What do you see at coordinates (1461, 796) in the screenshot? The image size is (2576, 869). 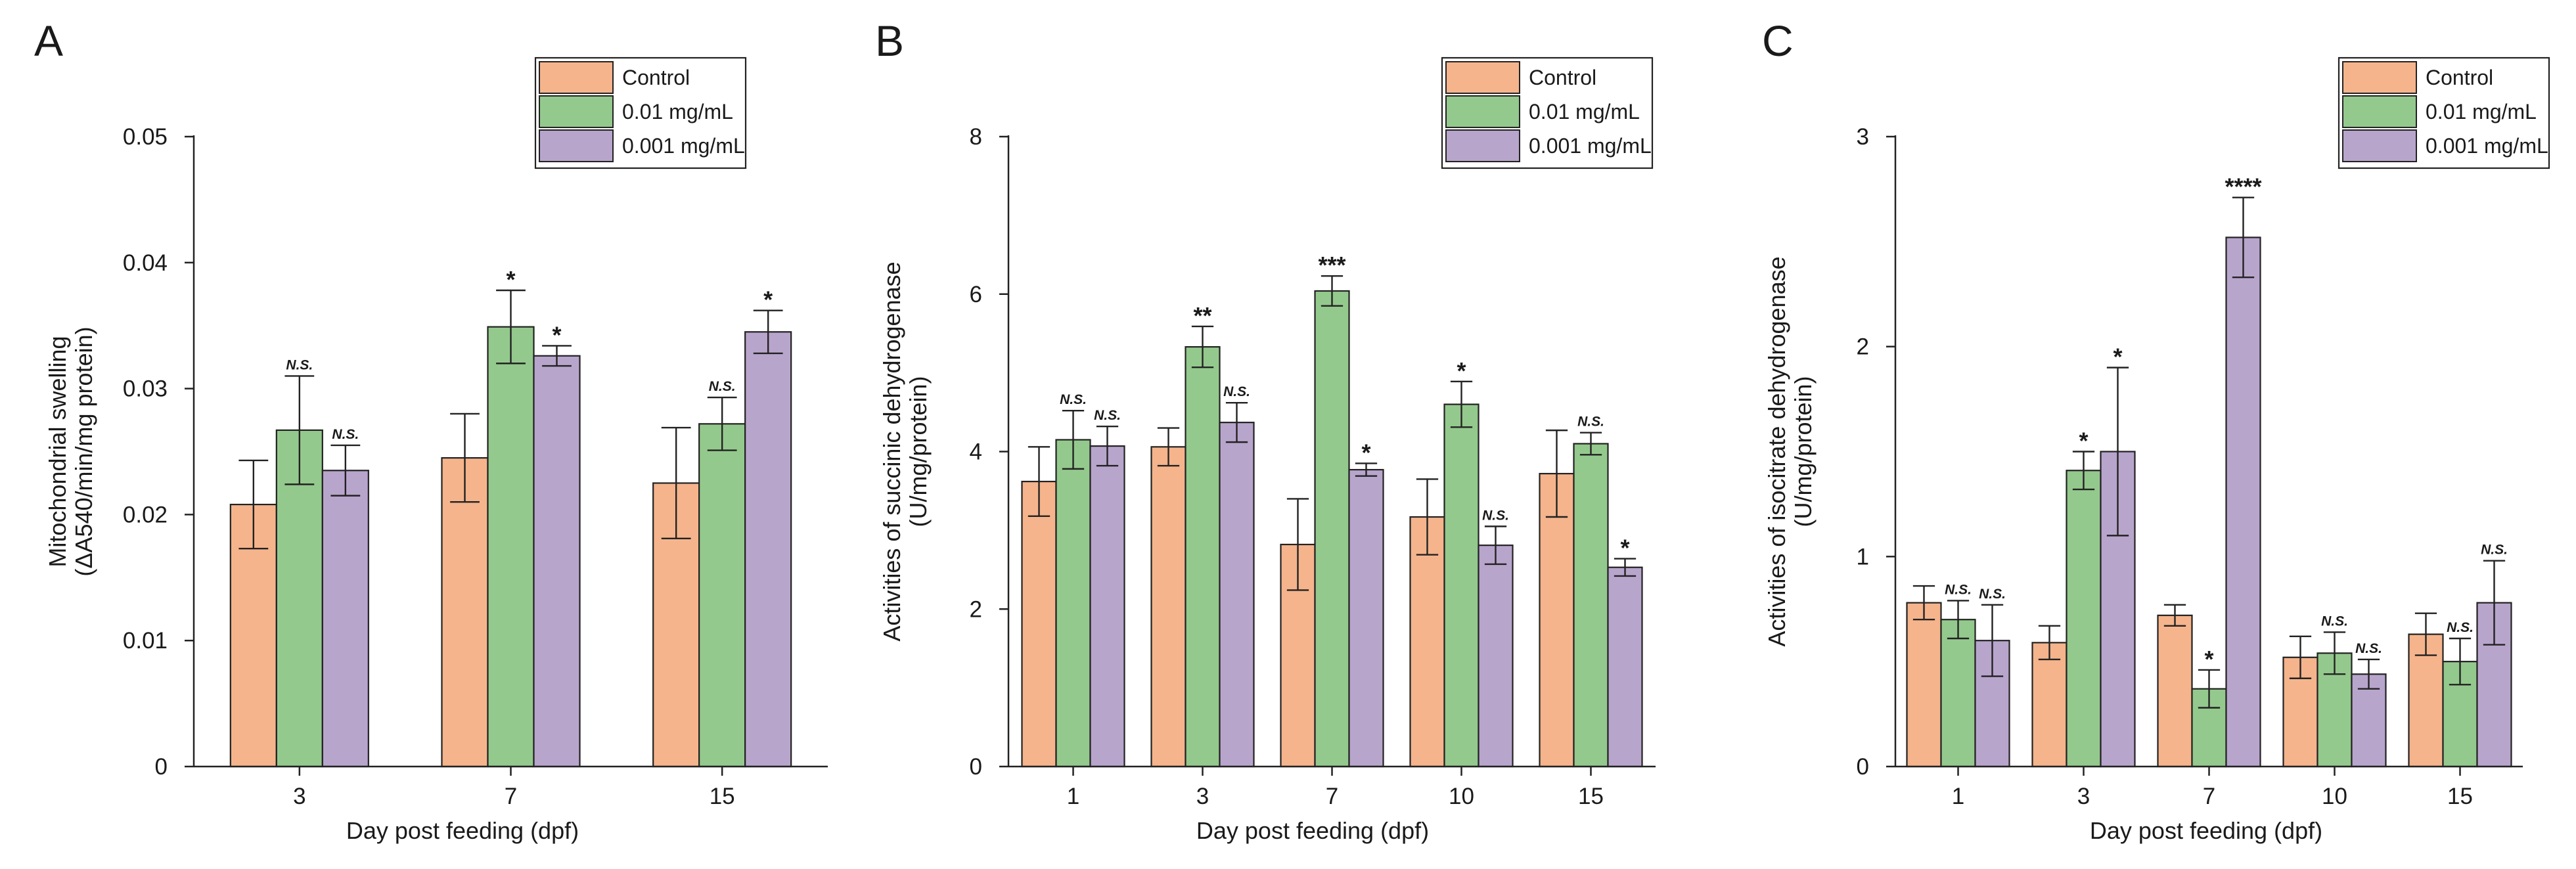 I see `panel-b-xtick-label-10: 10` at bounding box center [1461, 796].